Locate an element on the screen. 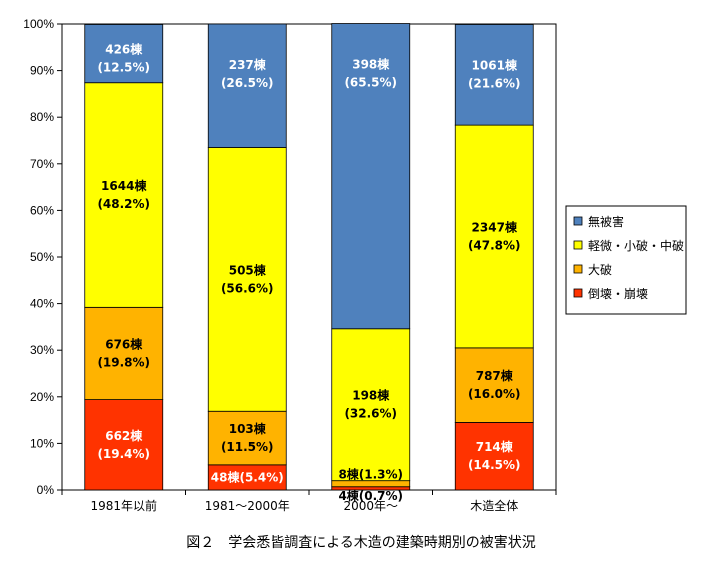  y-tick-label: 20% is located at coordinates (42, 397).